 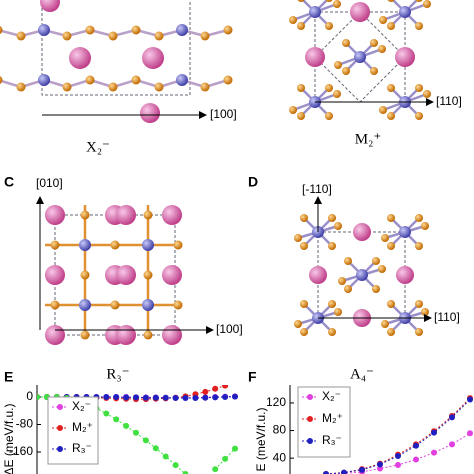 What do you see at coordinates (82, 427) in the screenshot?
I see `legend-label: M₂⁺` at bounding box center [82, 427].